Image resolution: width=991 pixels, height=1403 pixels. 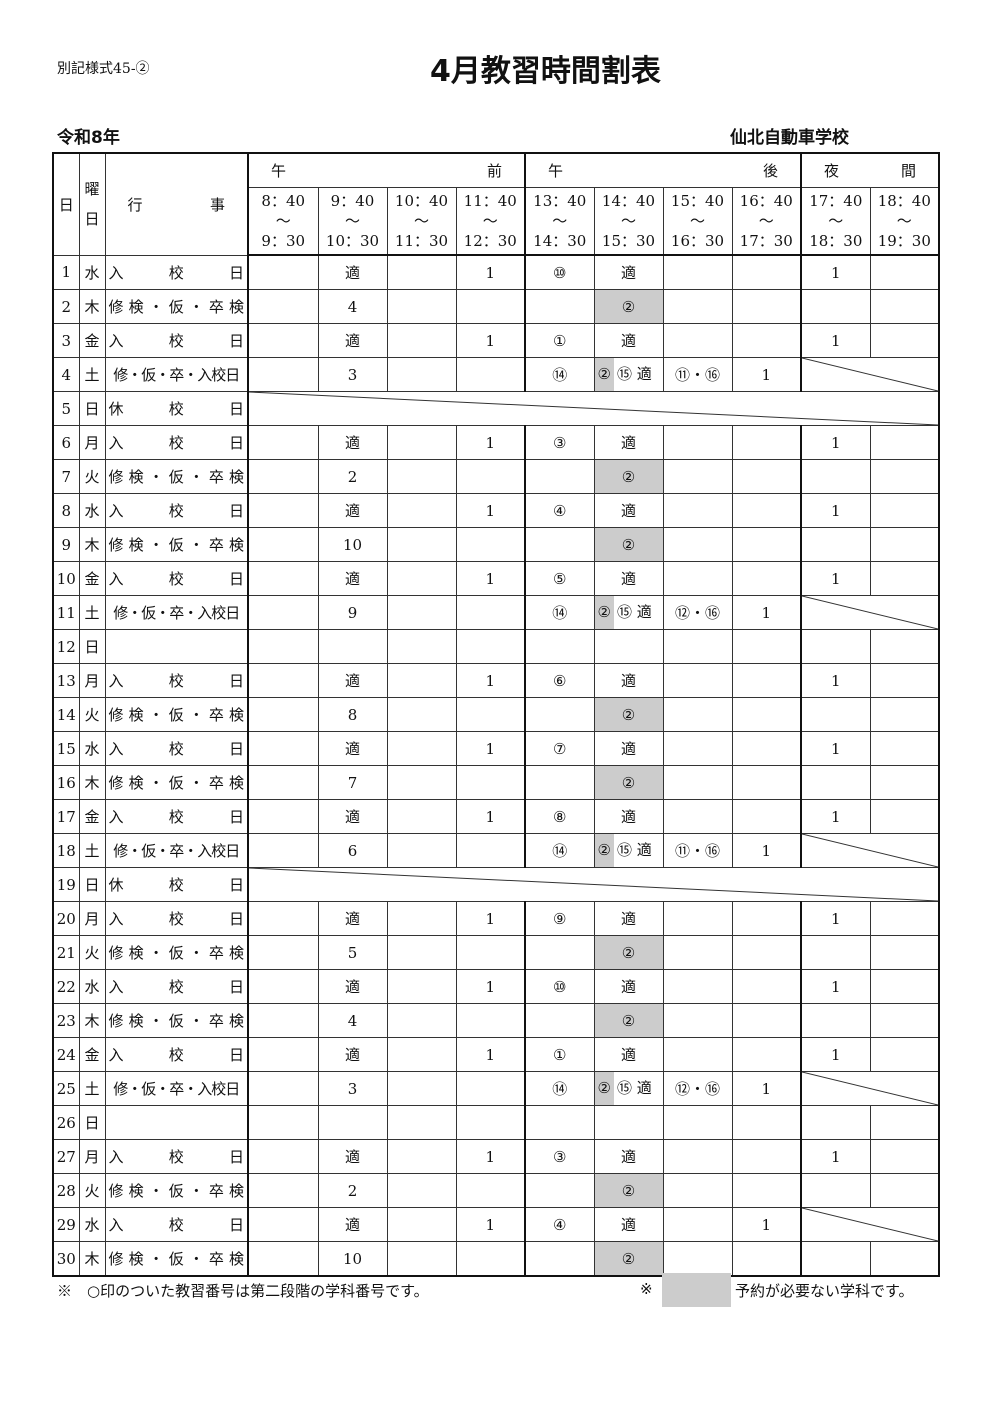 I want to click on time-end: 19：30, so click(x=904, y=241).